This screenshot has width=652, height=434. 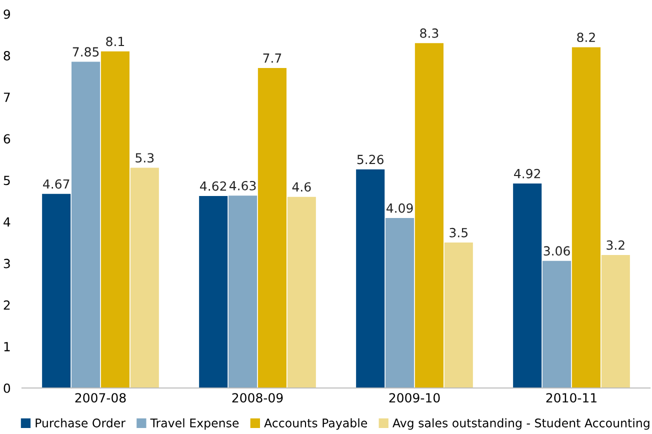 What do you see at coordinates (7, 139) in the screenshot?
I see `y-tick-label: 6` at bounding box center [7, 139].